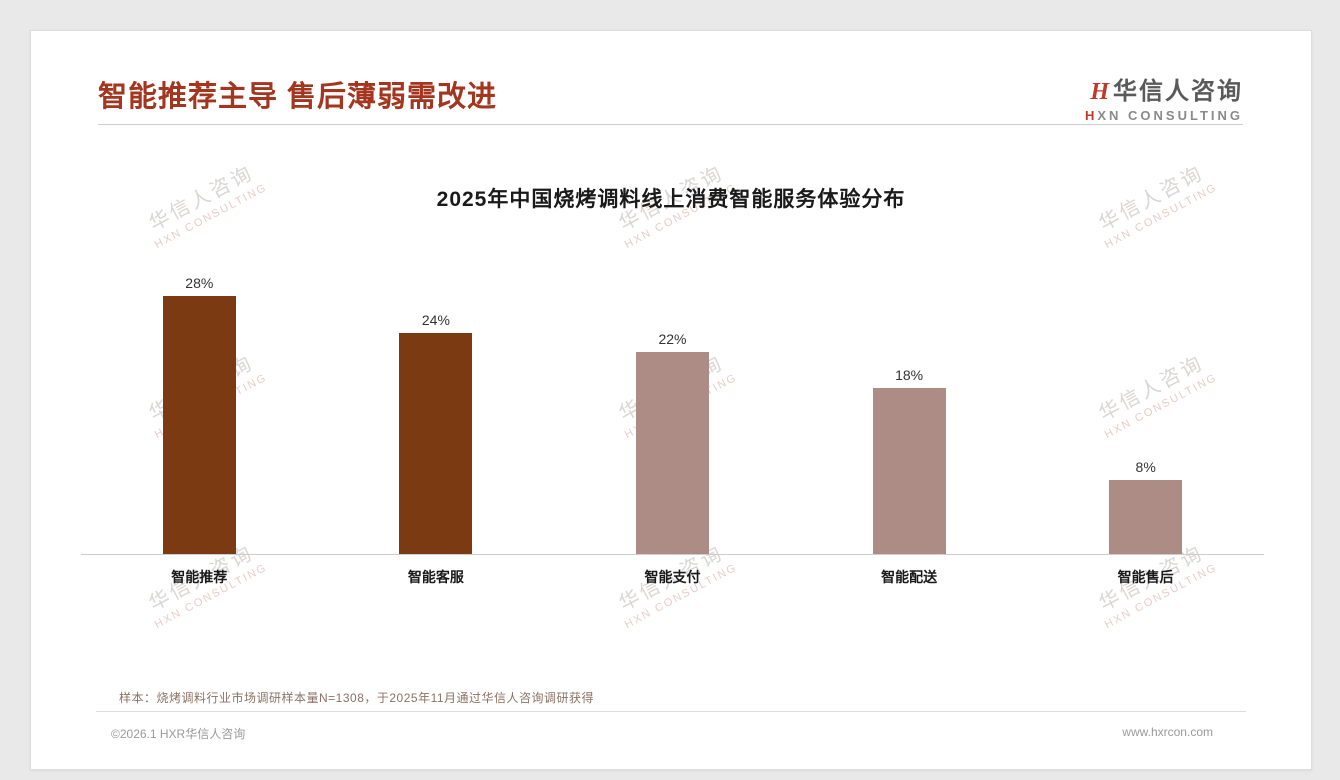 The image size is (1340, 780). I want to click on logo-en: HXN CONSULTING, so click(1164, 115).